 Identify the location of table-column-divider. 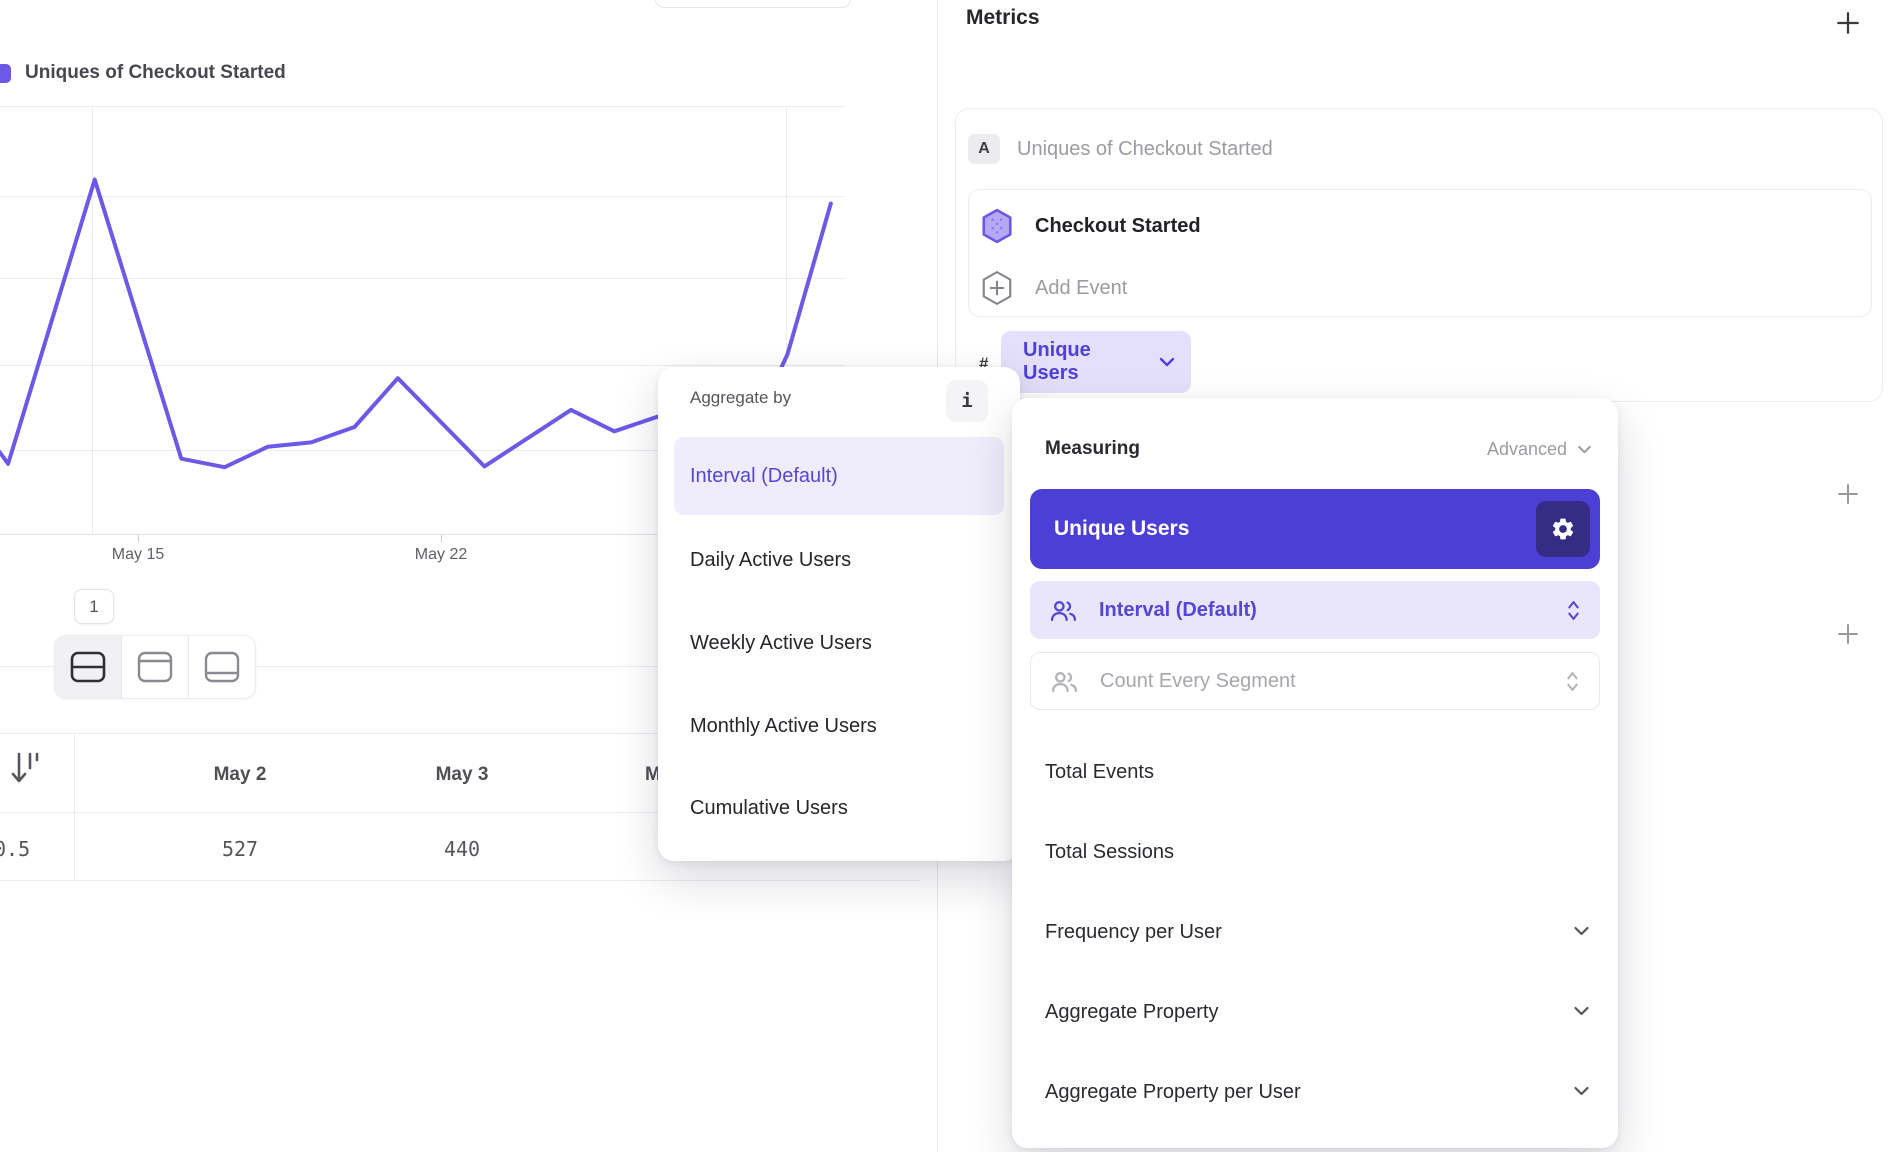
(74, 806).